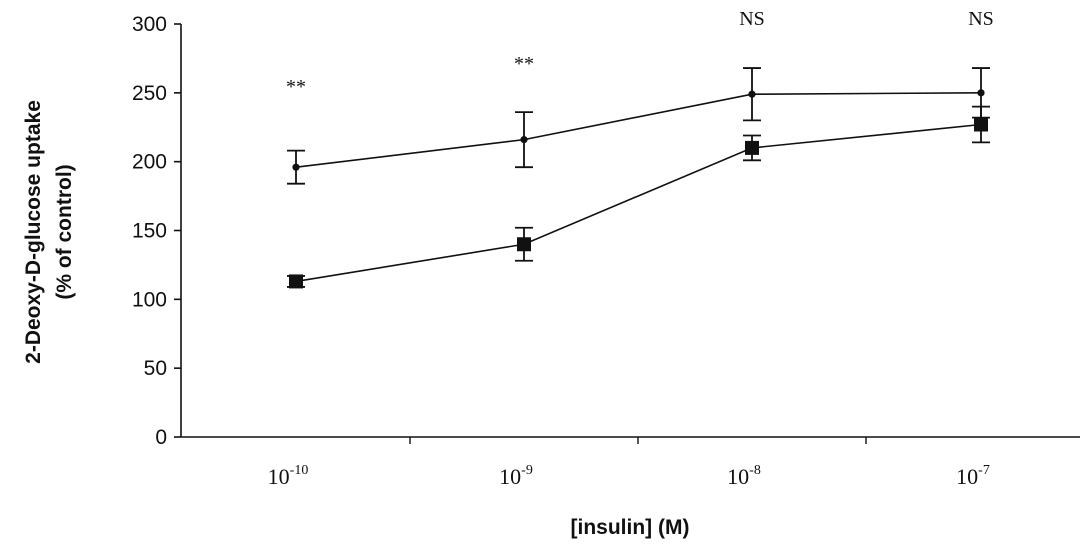 The image size is (1089, 546). I want to click on y-tick-label: 100, so click(149, 299).